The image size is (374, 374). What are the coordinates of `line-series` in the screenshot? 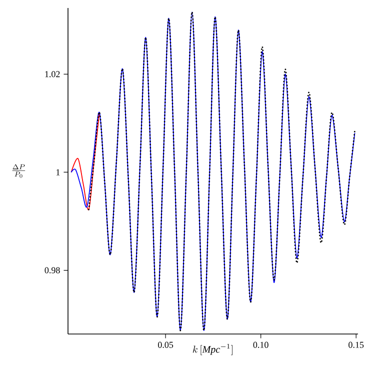 It's located at (85, 161).